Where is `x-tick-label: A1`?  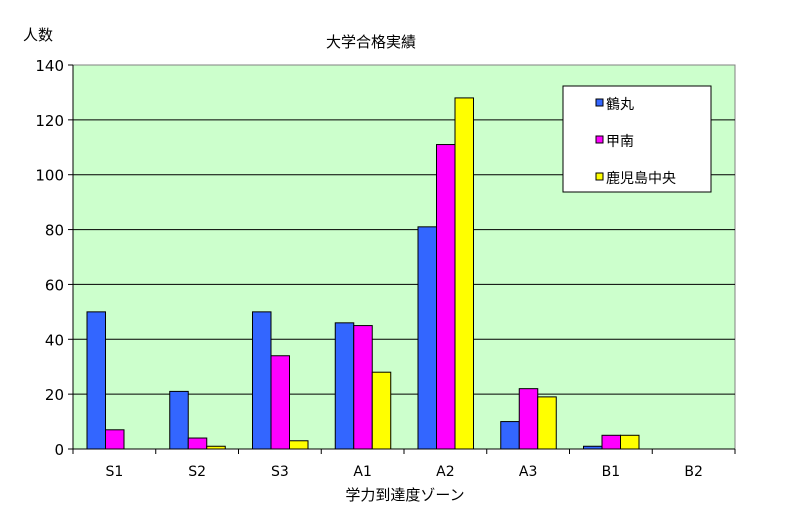 x-tick-label: A1 is located at coordinates (362, 472).